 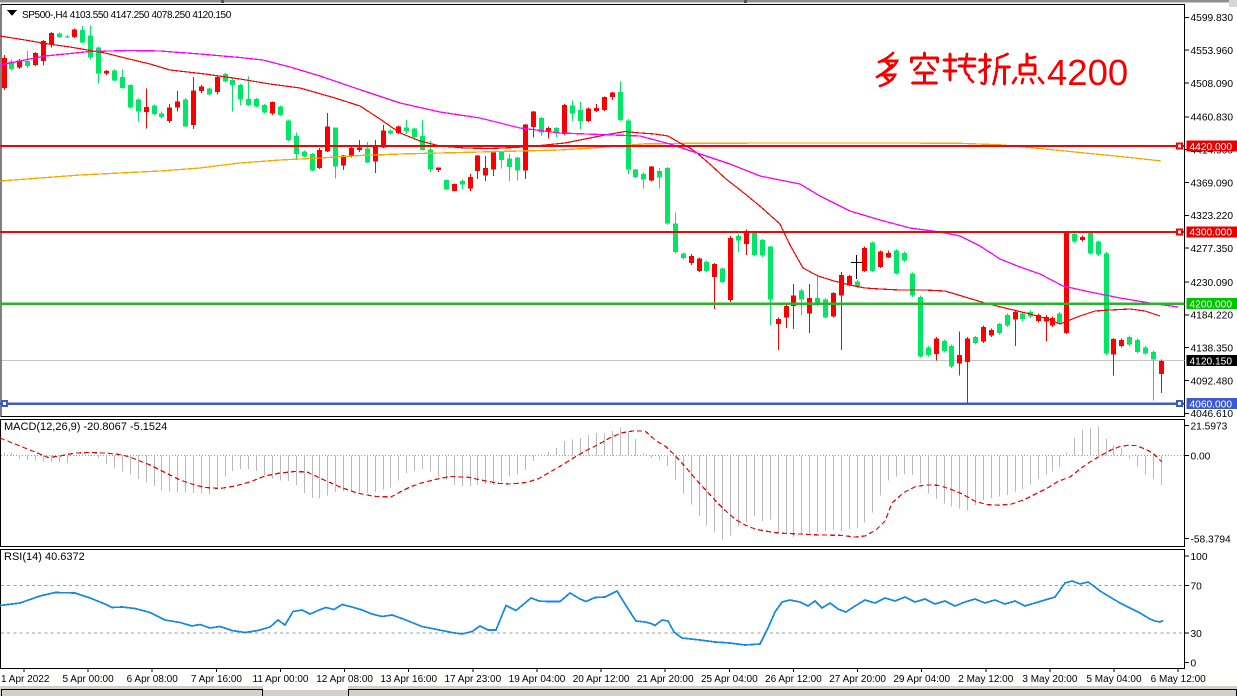 I want to click on svg-text: 70, so click(x=1197, y=586).